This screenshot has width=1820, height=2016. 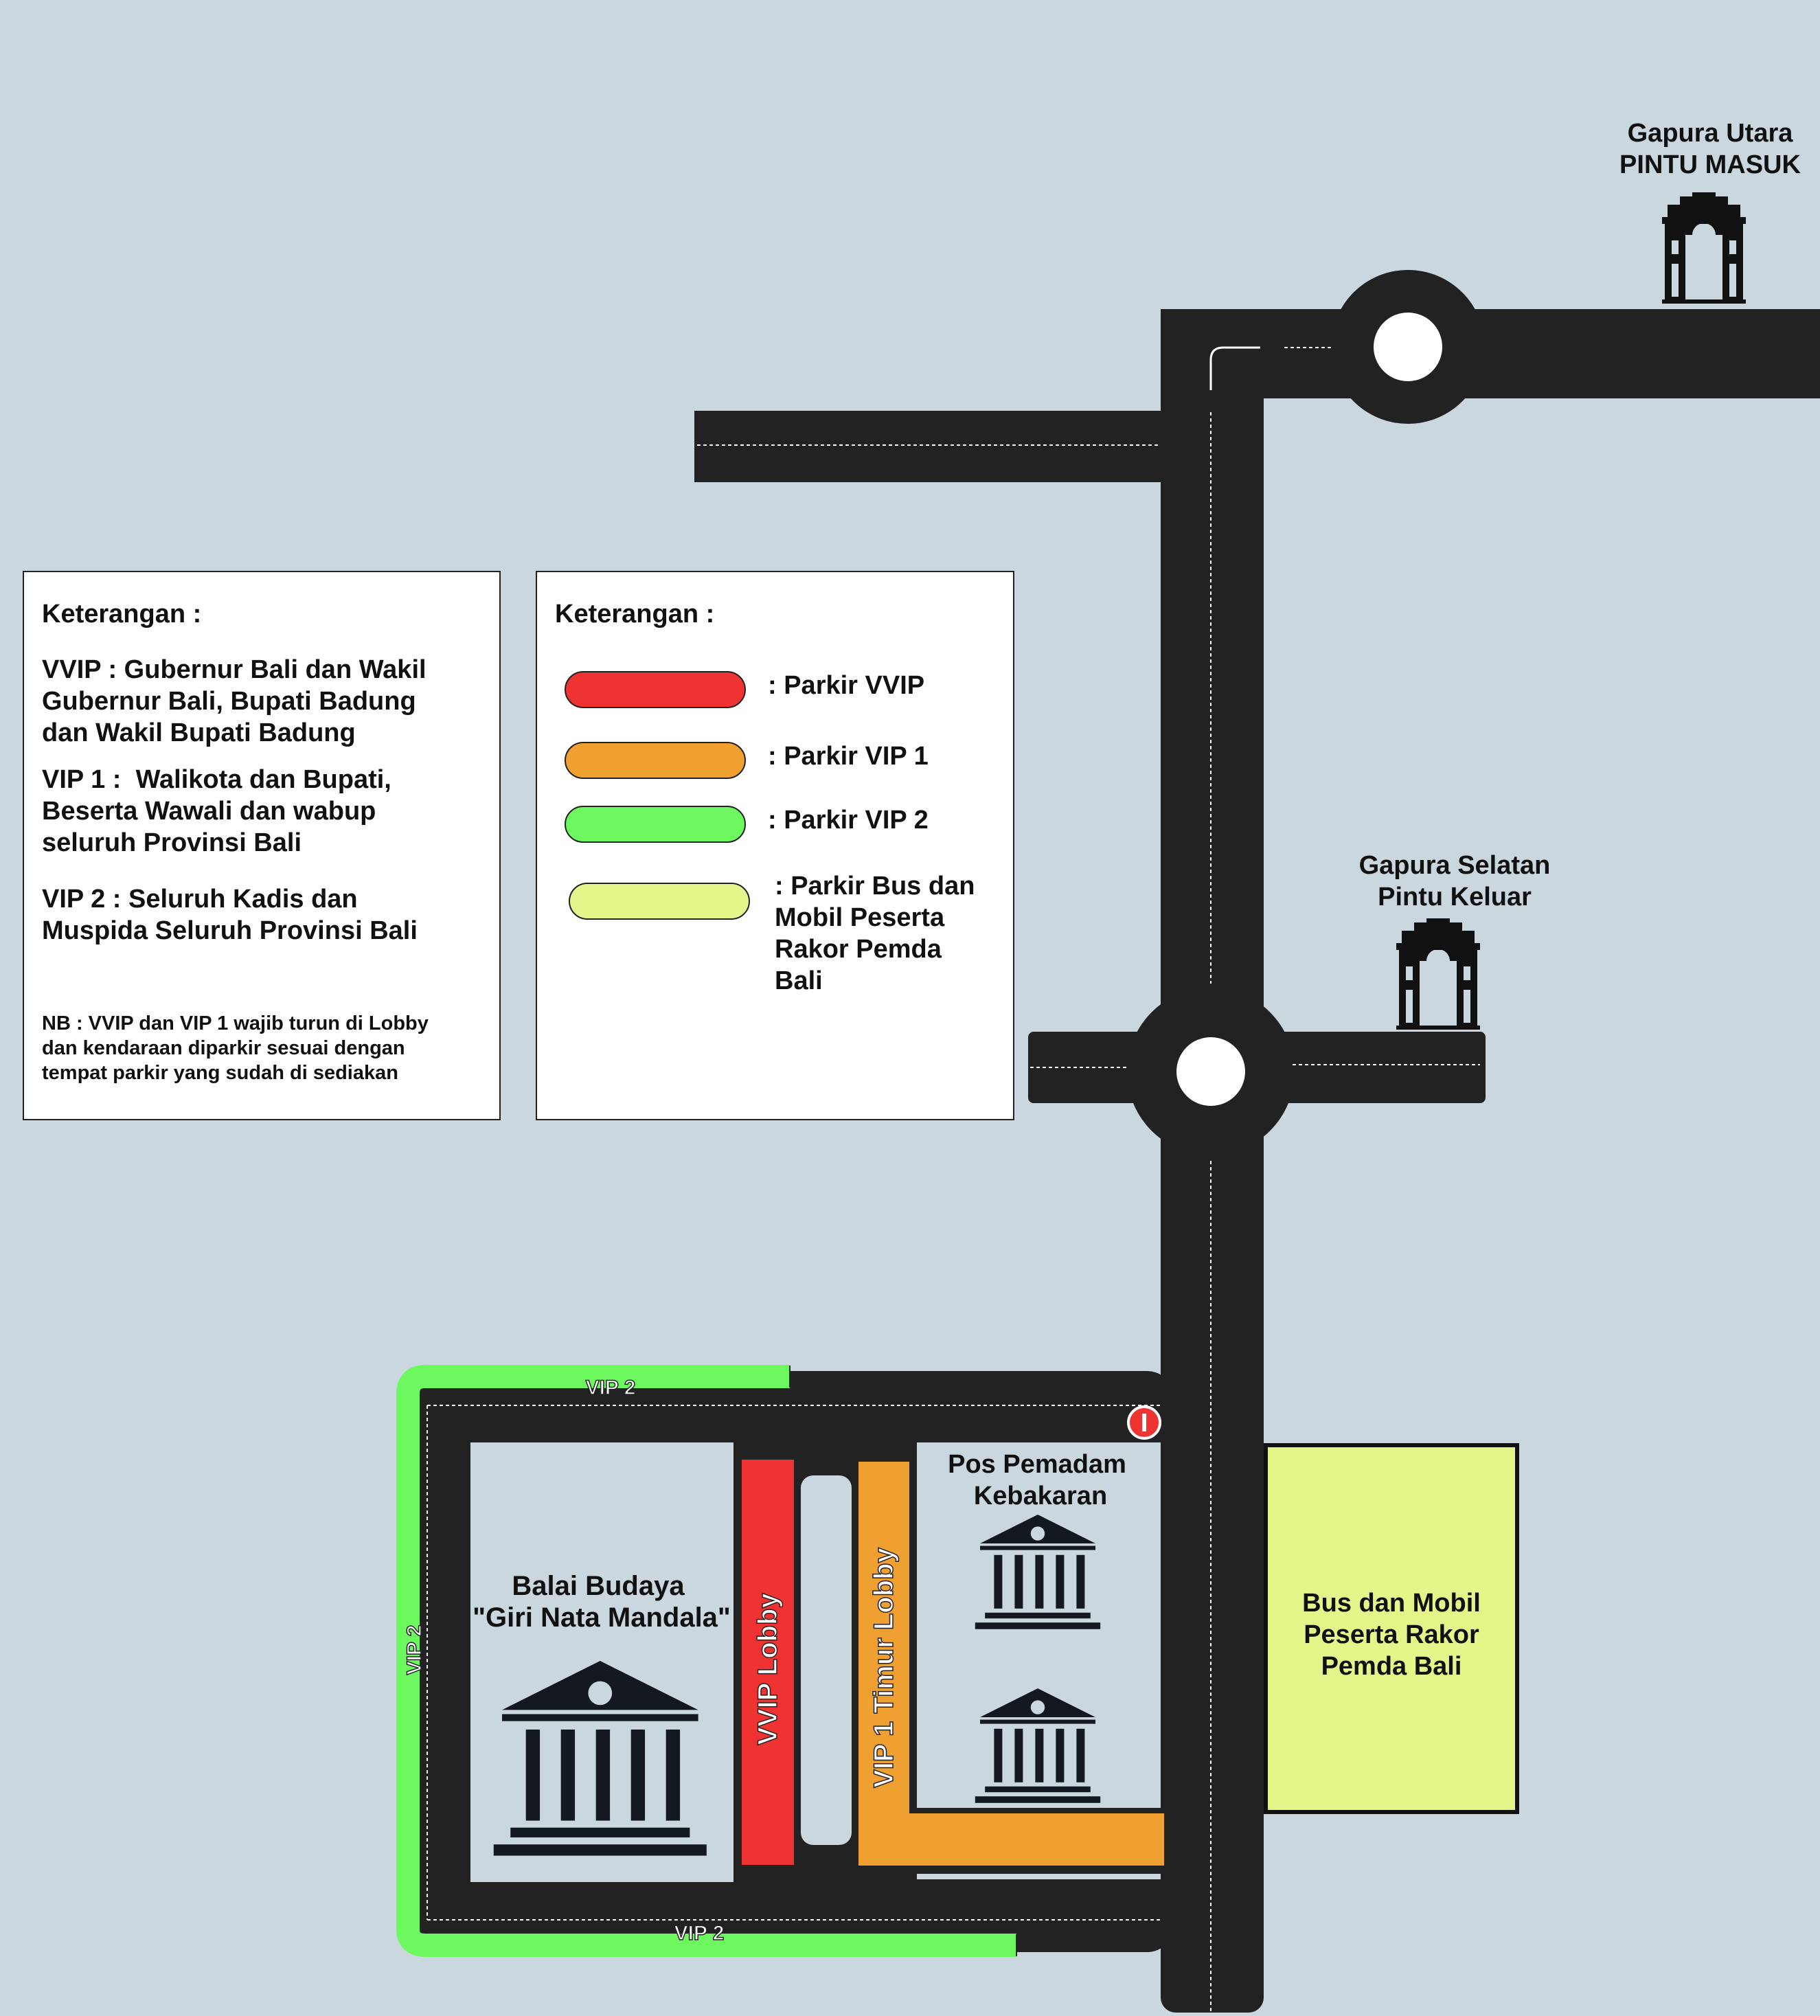 What do you see at coordinates (200, 900) in the screenshot?
I see `legend-vip2-line: VIP 2 : Seluruh Kadis dan` at bounding box center [200, 900].